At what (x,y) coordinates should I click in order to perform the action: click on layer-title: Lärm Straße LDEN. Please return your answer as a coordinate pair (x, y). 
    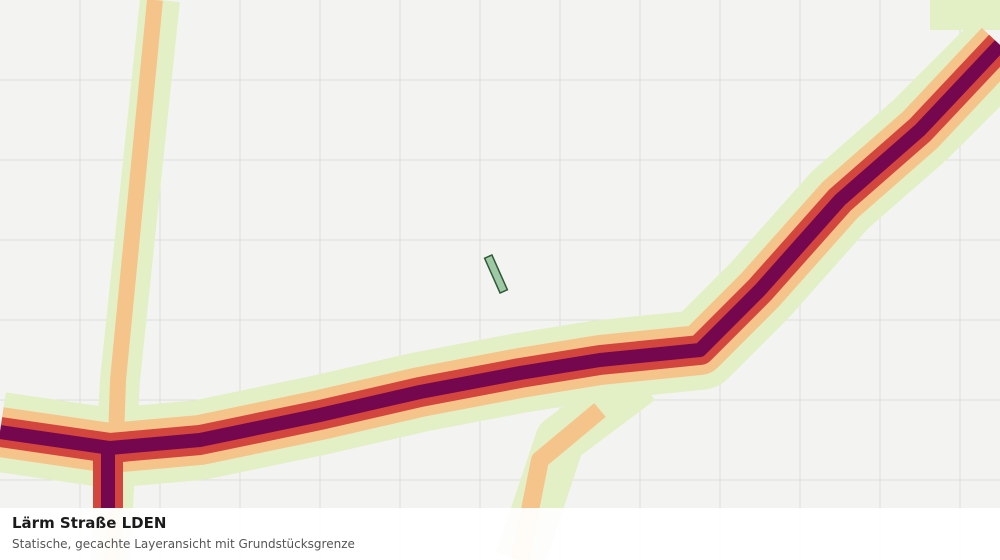
    Looking at the image, I should click on (89, 523).